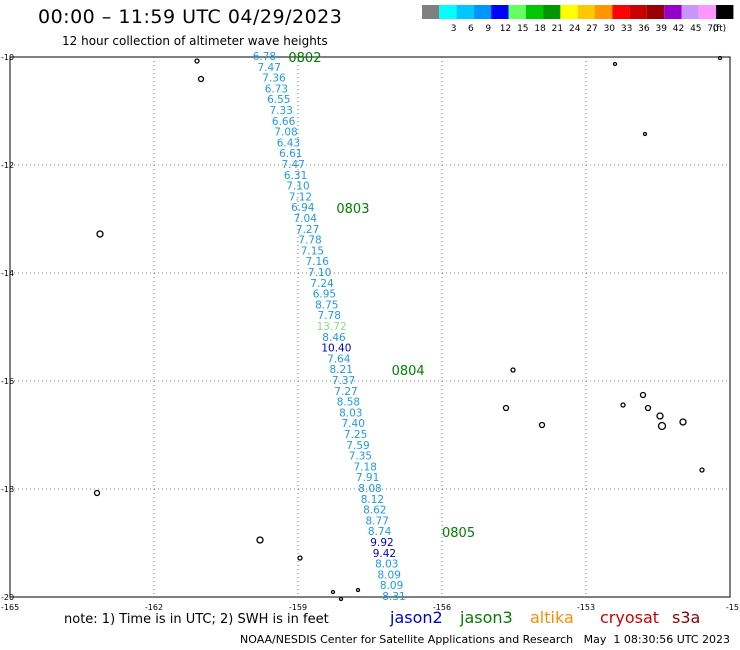 The height and width of the screenshot is (650, 740). Describe the element at coordinates (586, 607) in the screenshot. I see `x-tick-label: -153` at that location.